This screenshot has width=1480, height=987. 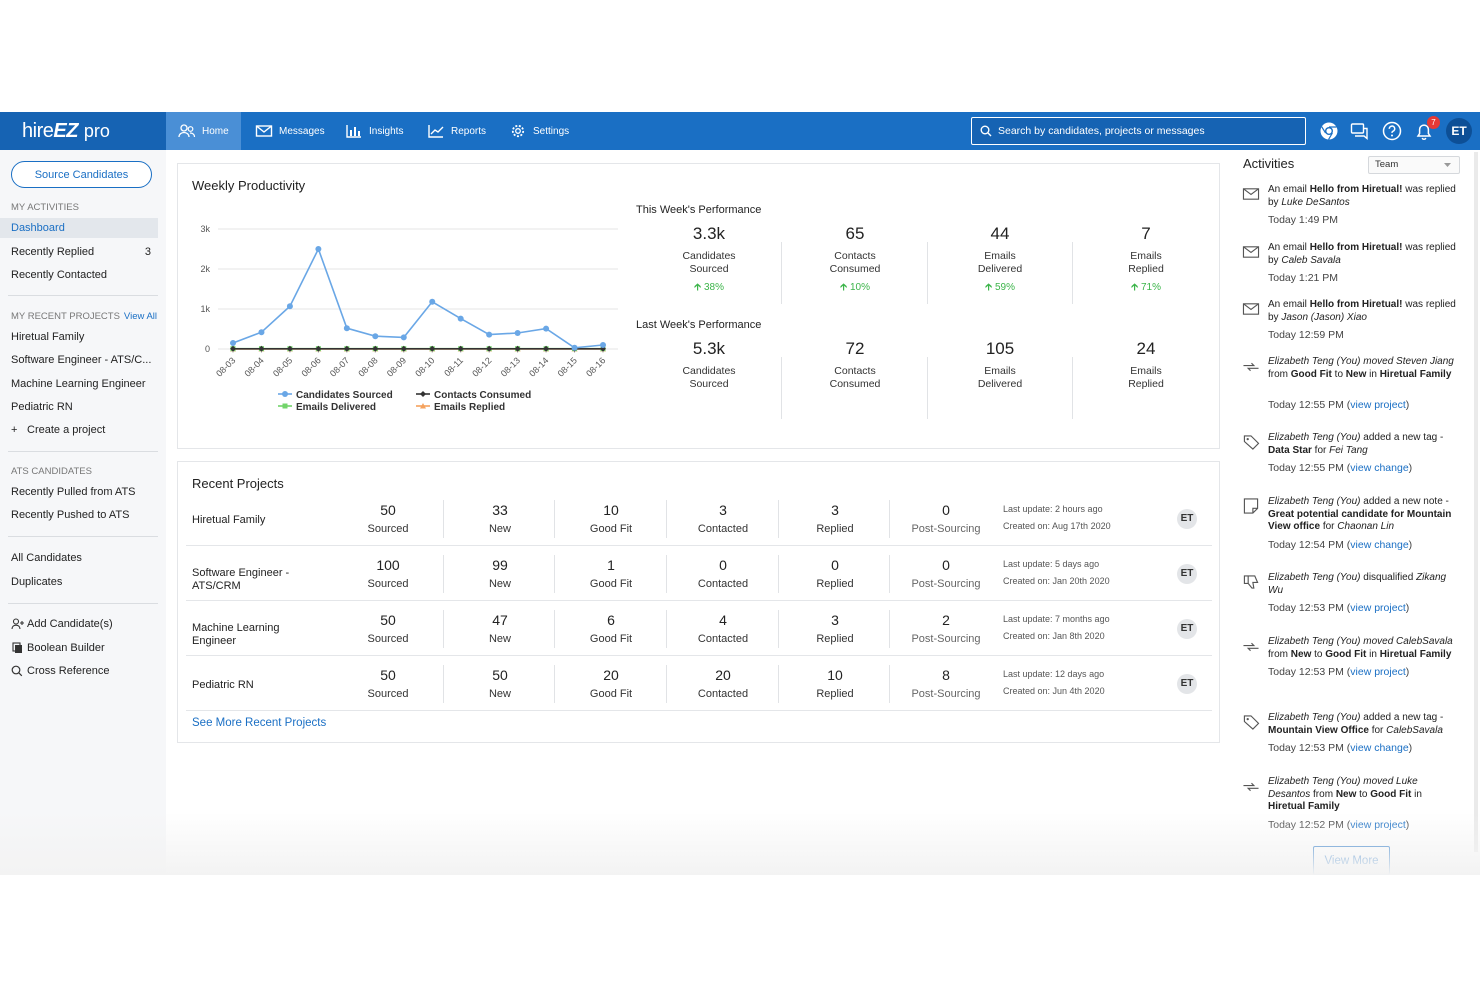 What do you see at coordinates (259, 723) in the screenshot?
I see `see-more-projects-link: See More Recent Projects` at bounding box center [259, 723].